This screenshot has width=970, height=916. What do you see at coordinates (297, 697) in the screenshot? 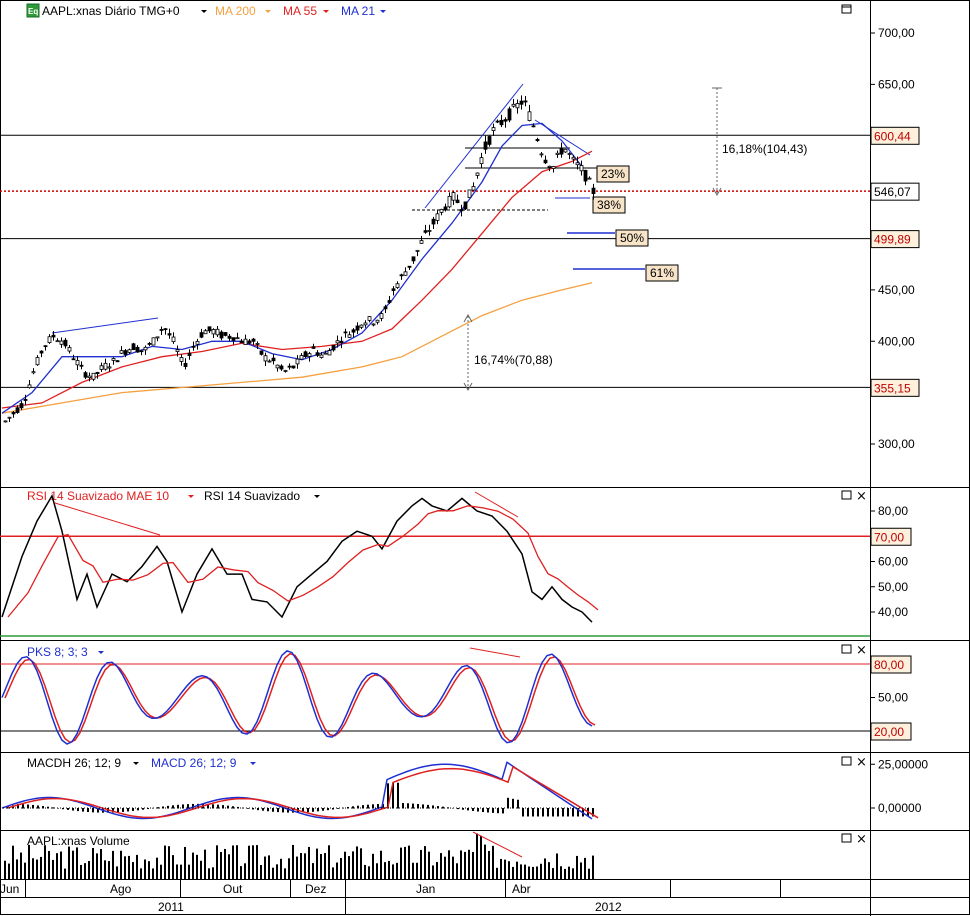
I see `stoch-k-line` at bounding box center [297, 697].